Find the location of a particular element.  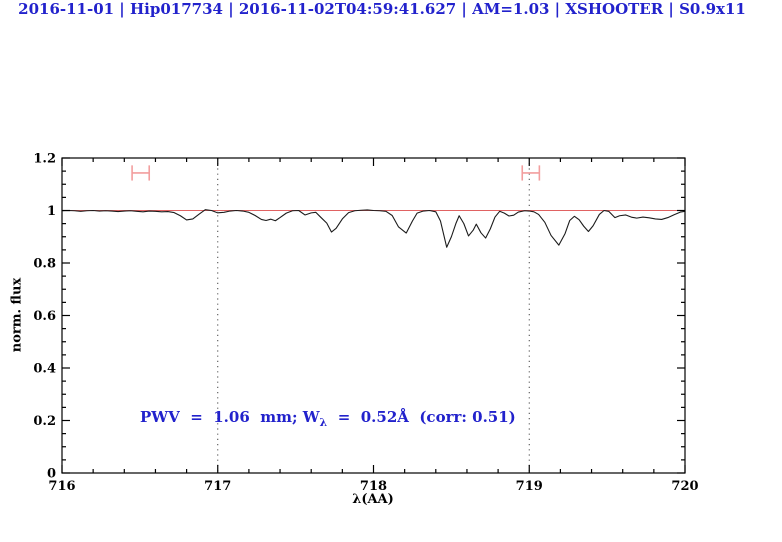

y-tick-label: 0.6 is located at coordinates (44, 316).